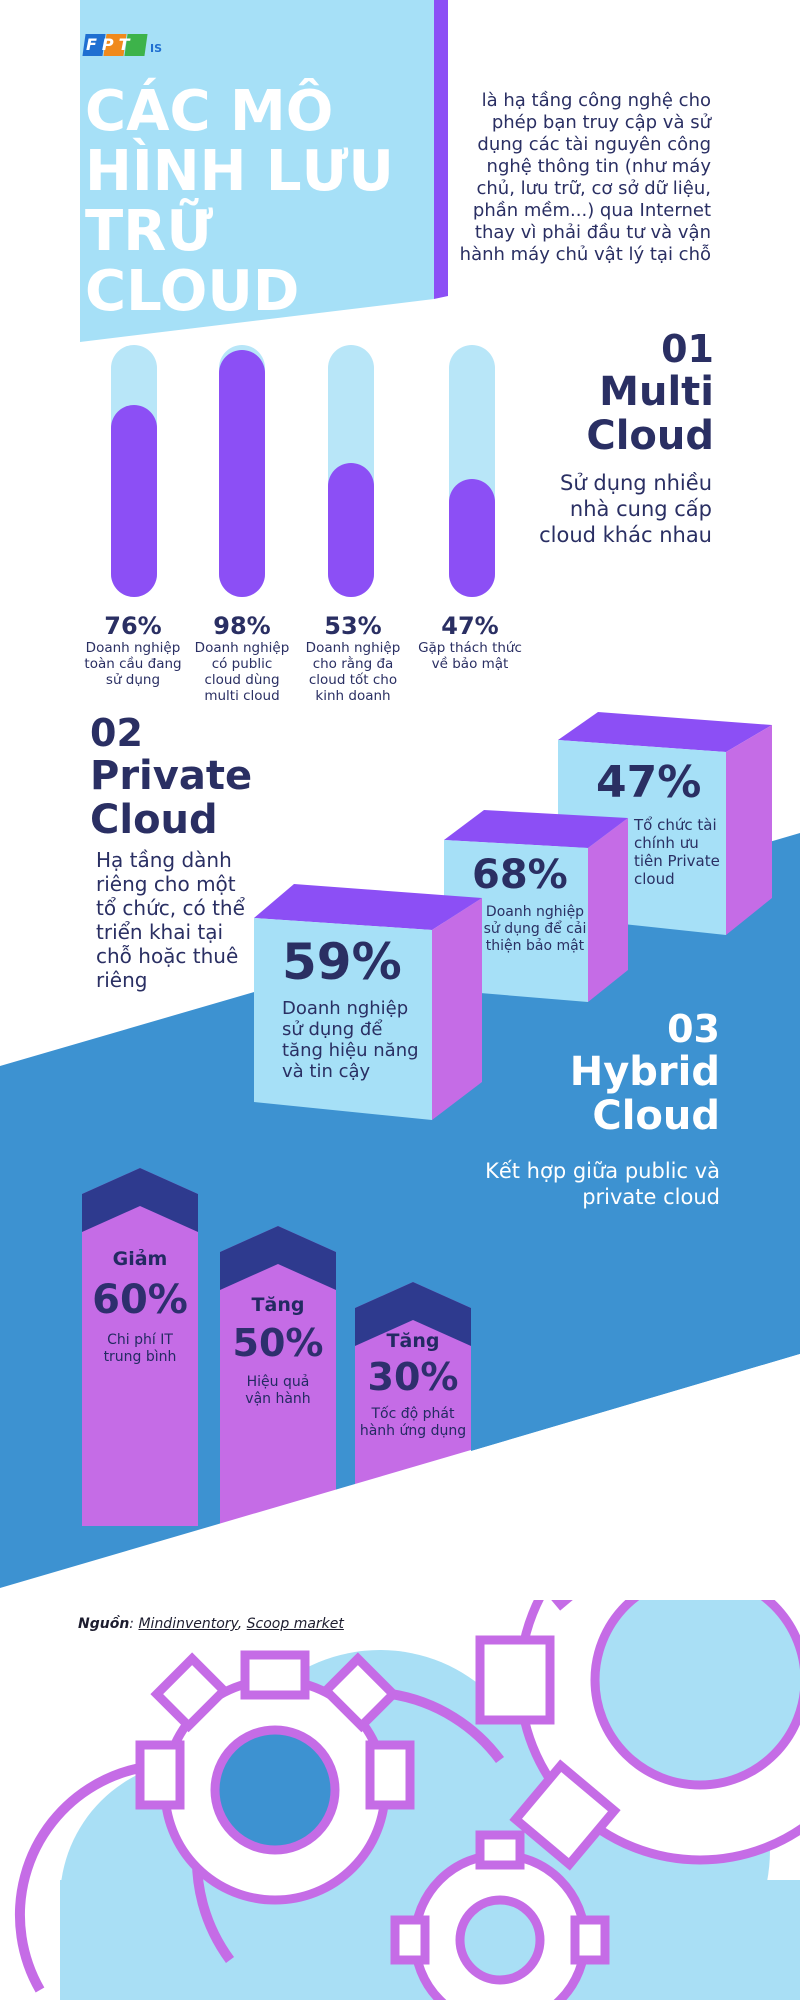  I want to click on desc-line: Hạ tầng dành, so click(164, 860).